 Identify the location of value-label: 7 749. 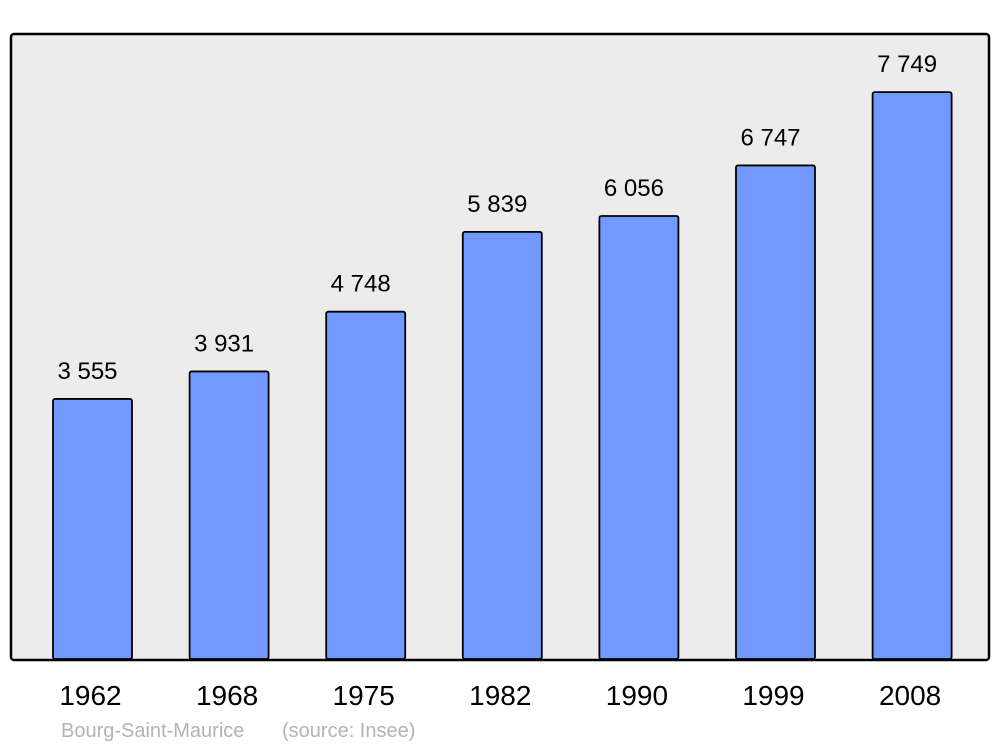
(907, 64).